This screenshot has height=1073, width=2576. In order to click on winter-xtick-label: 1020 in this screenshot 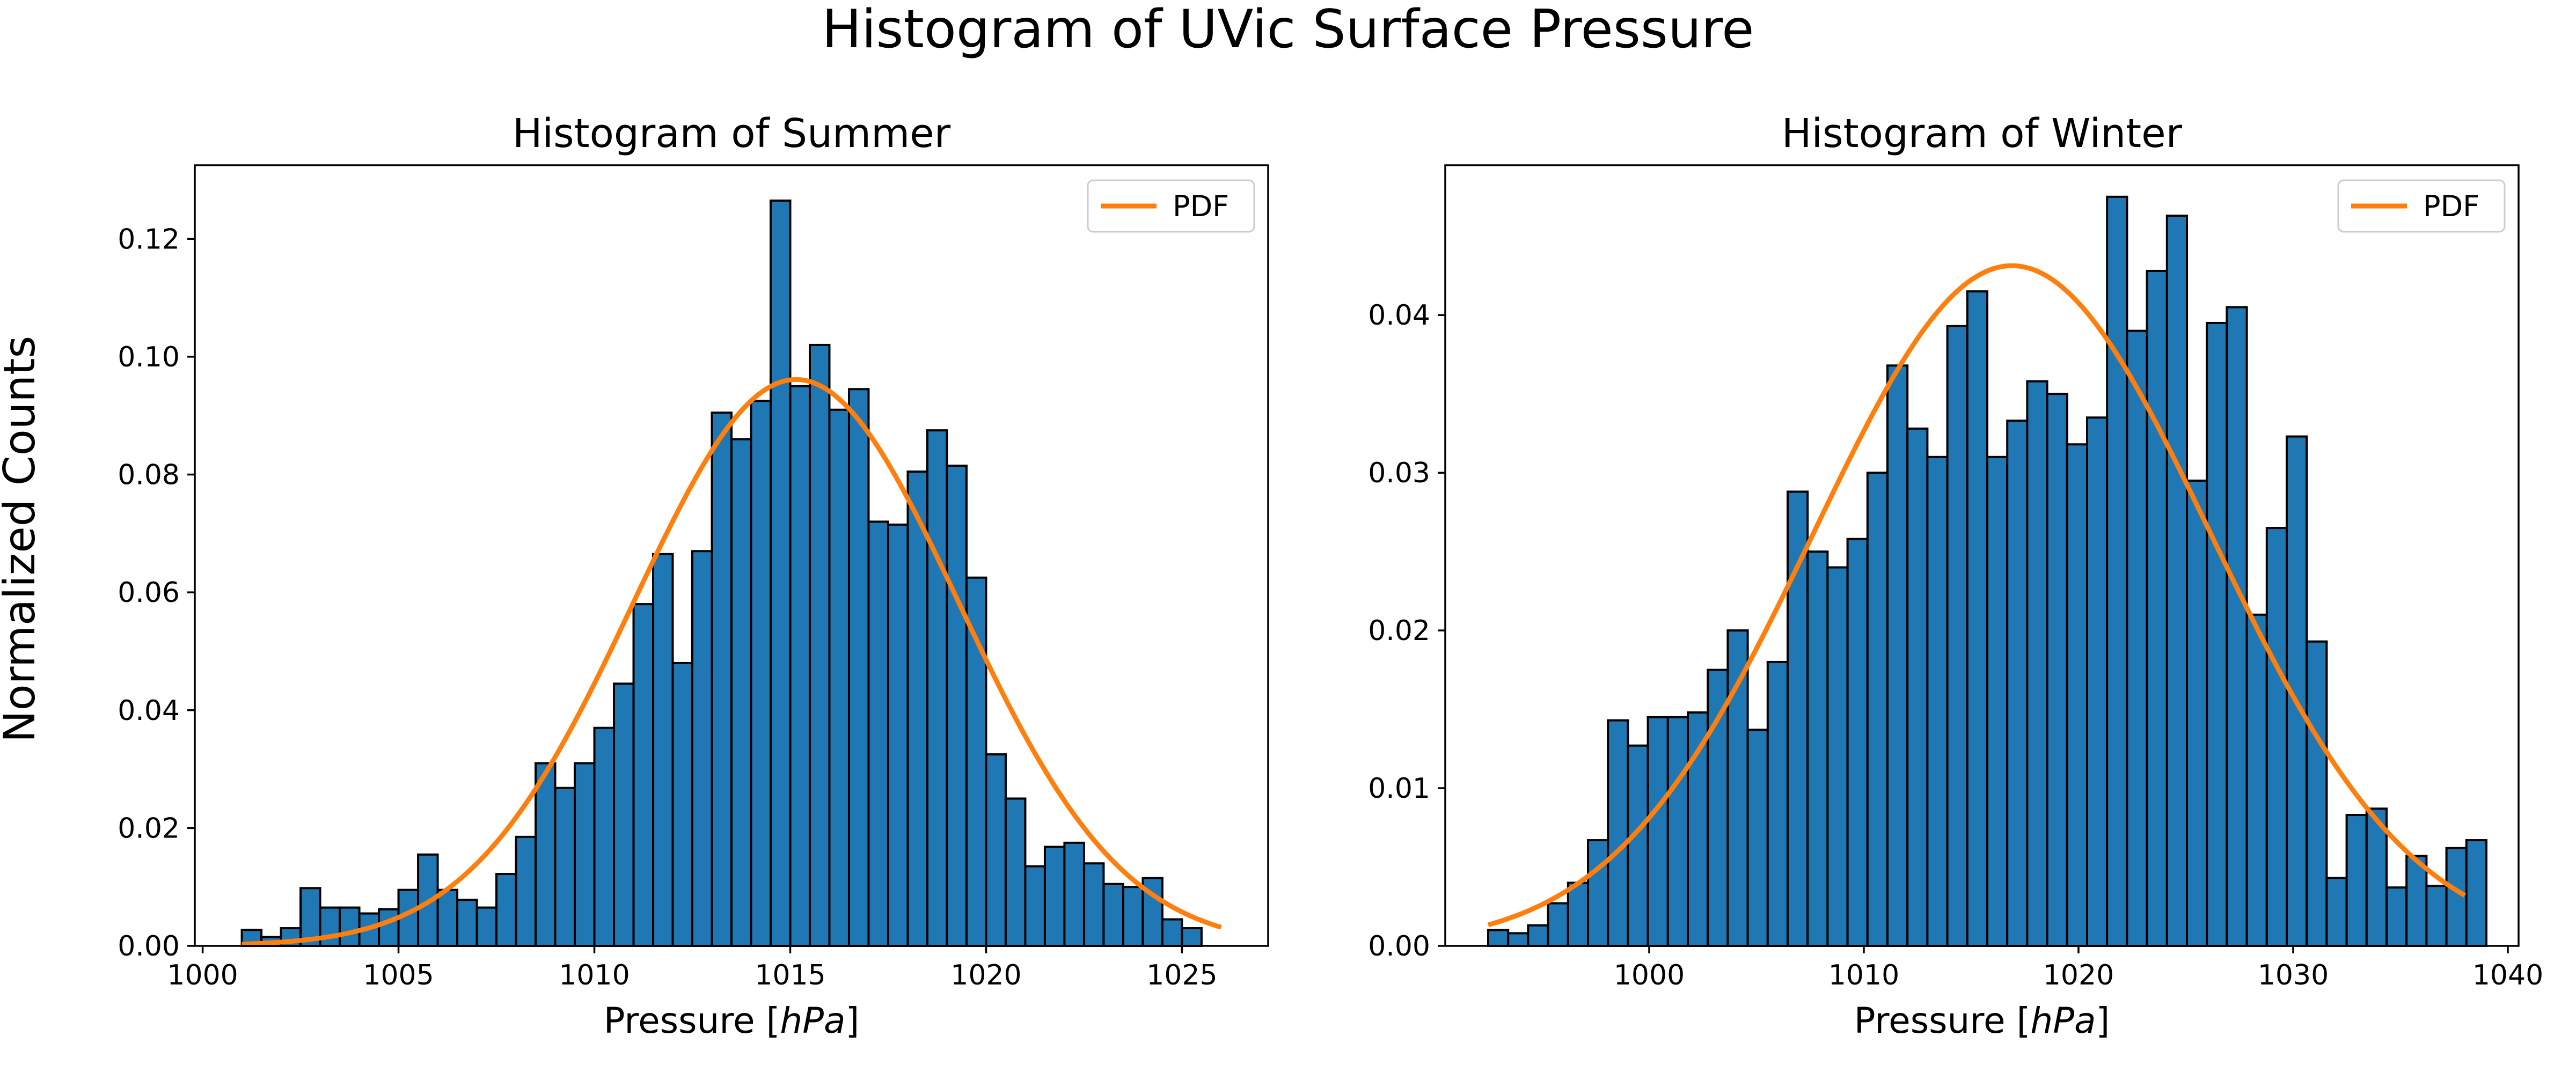, I will do `click(2078, 975)`.